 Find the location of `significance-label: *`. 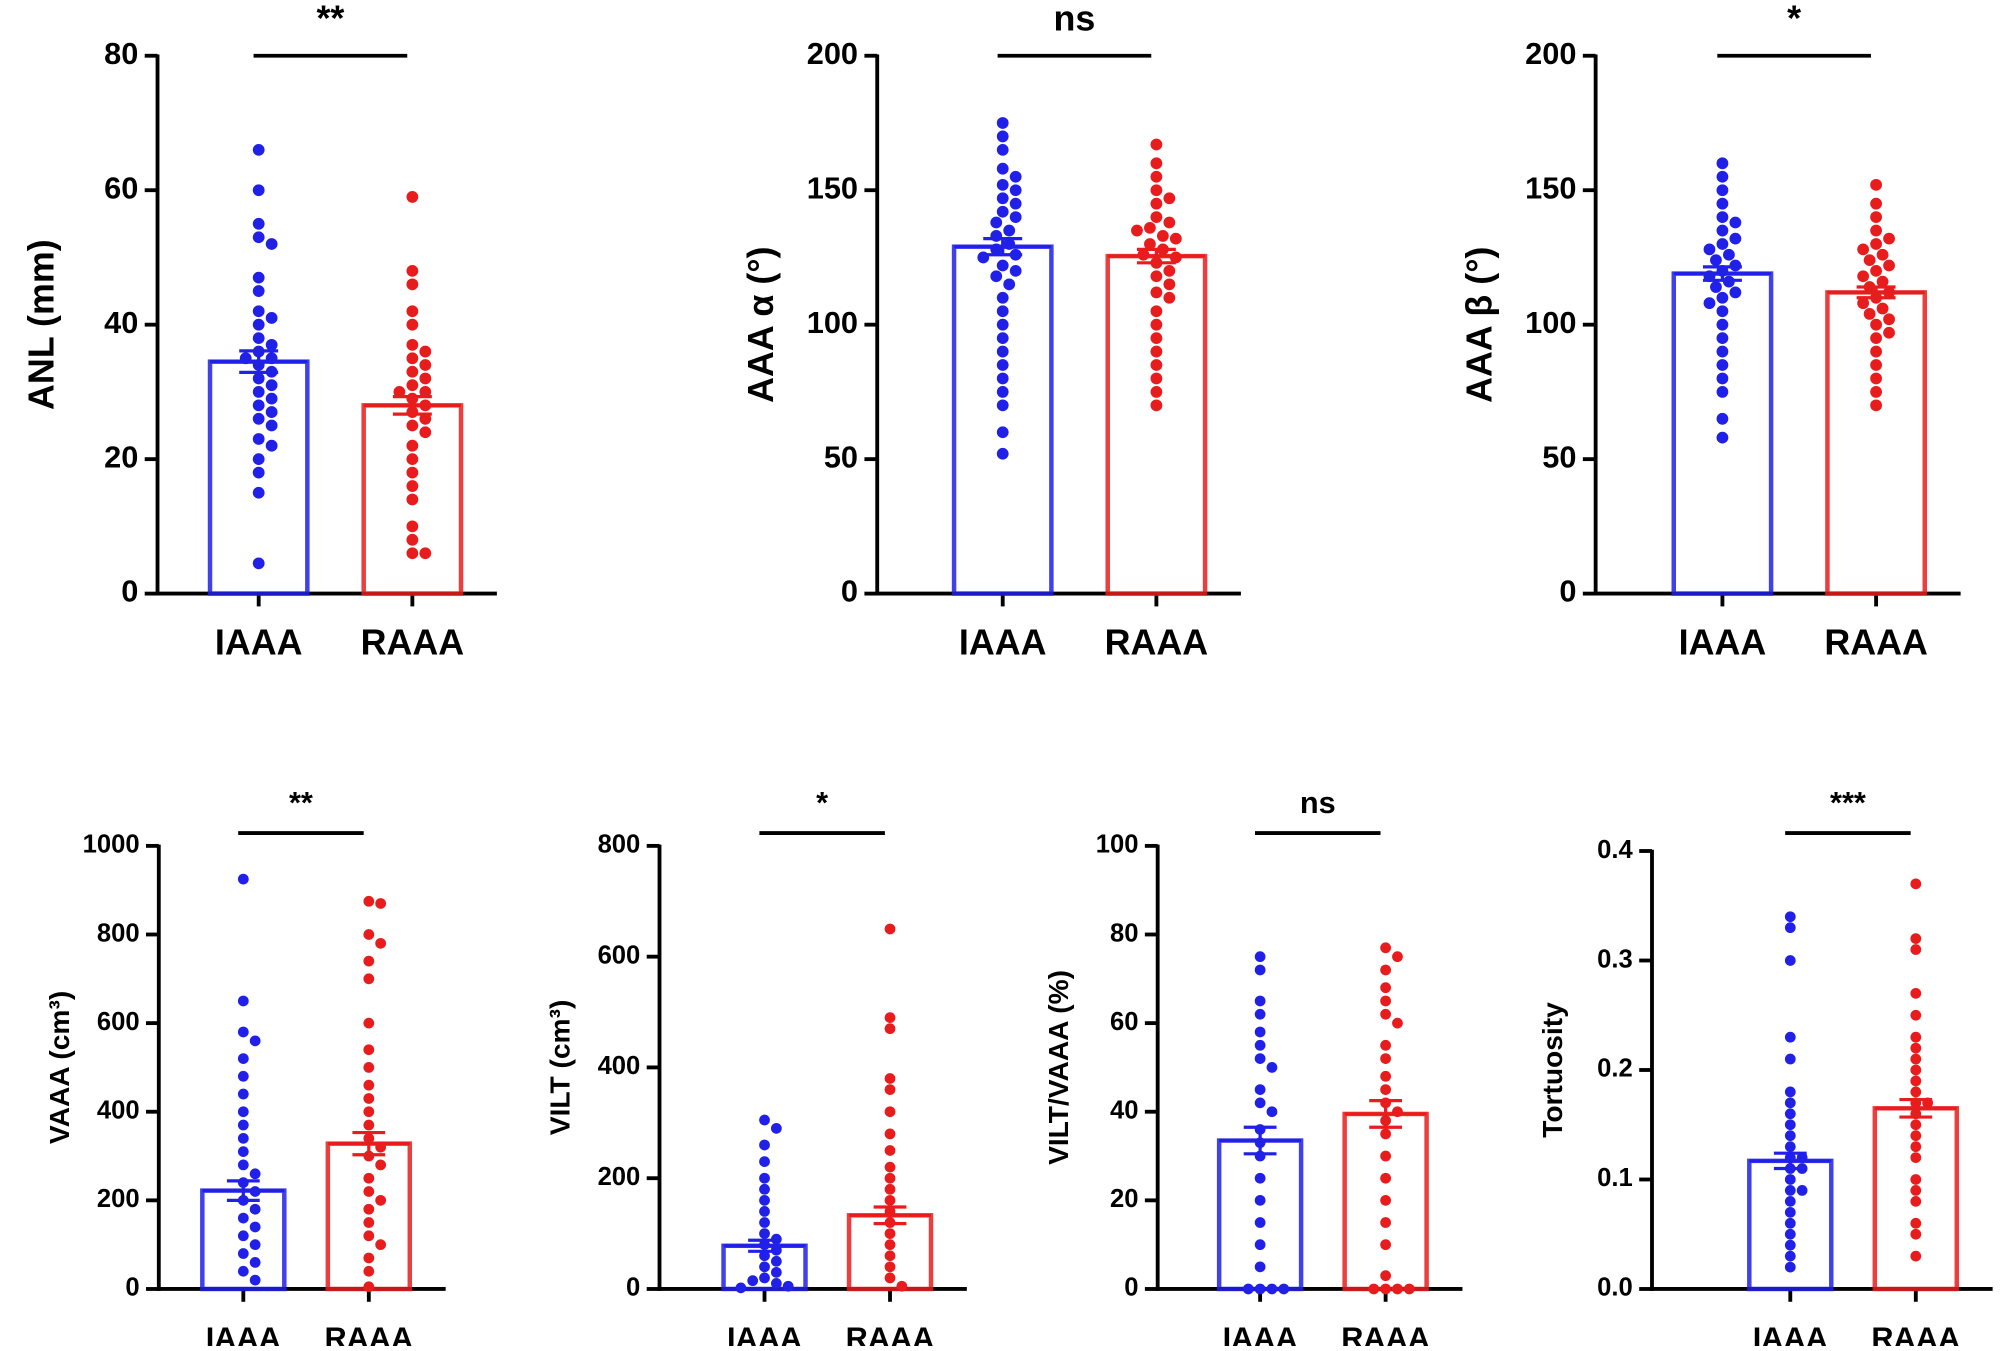

significance-label: * is located at coordinates (1794, 19).